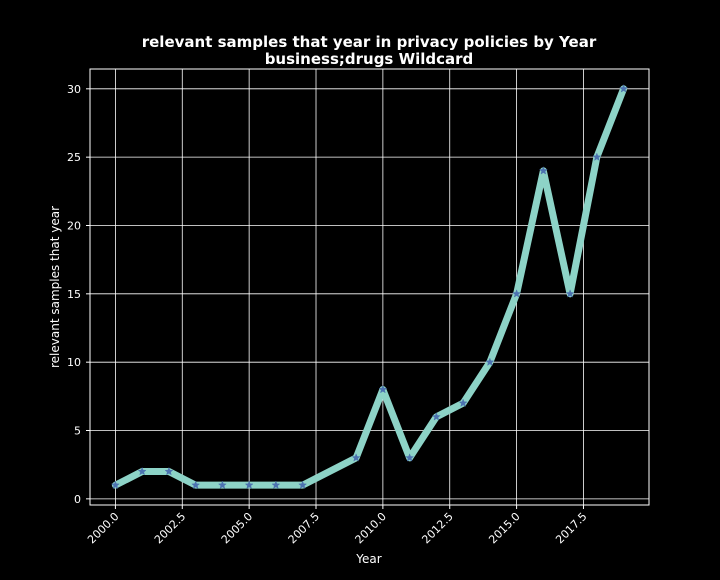 The image size is (720, 580). What do you see at coordinates (74, 89) in the screenshot?
I see `y-tick-label-6: 30` at bounding box center [74, 89].